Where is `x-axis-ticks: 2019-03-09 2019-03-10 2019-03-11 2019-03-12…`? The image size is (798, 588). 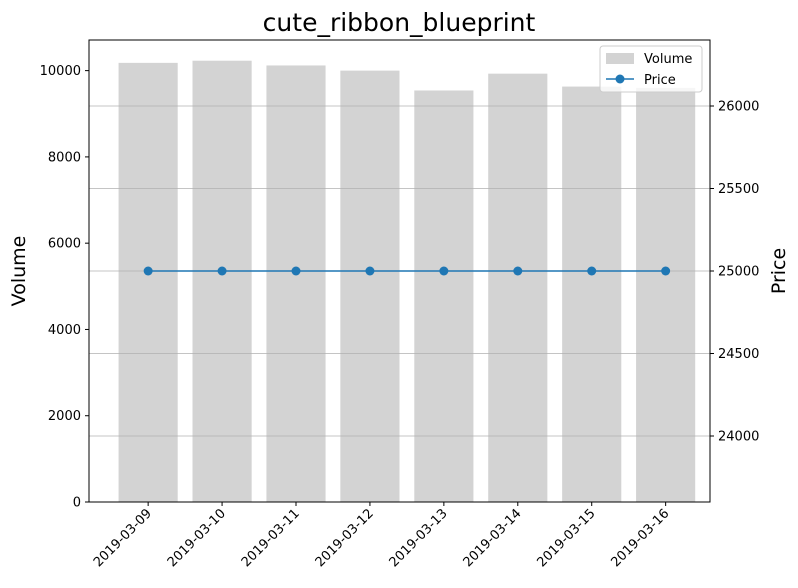 x-axis-ticks: 2019-03-09 2019-03-10 2019-03-11 2019-03-12… is located at coordinates (381, 536).